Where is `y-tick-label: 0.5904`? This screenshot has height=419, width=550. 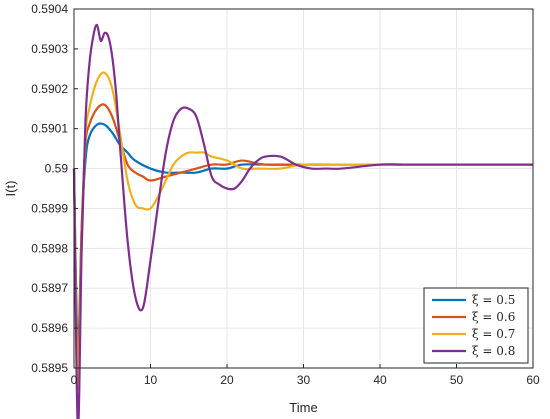 y-tick-label: 0.5904 is located at coordinates (49, 9).